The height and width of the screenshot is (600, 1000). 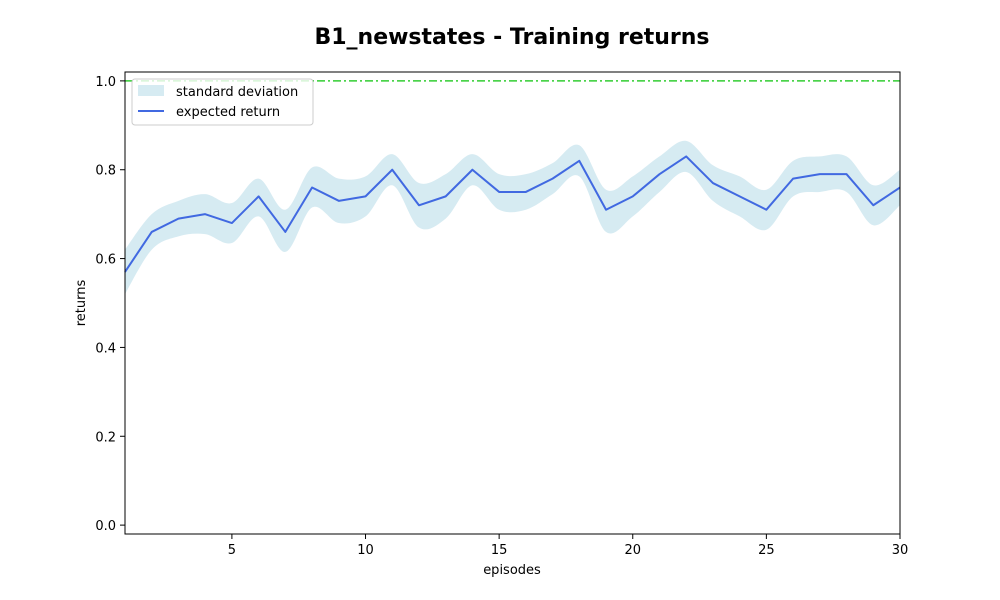 I want to click on x-tick-label: 5, so click(x=232, y=550).